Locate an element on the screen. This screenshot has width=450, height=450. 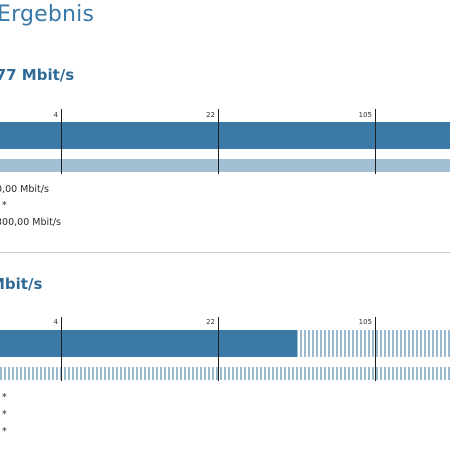
upload-tick-label-4: 4 is located at coordinates (55, 322).